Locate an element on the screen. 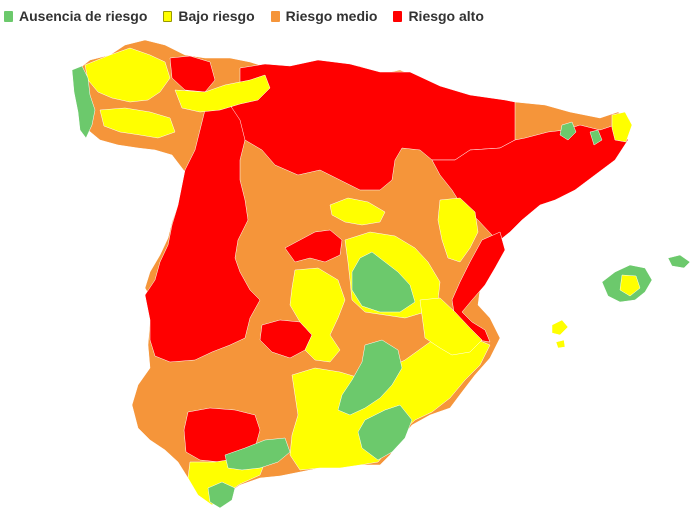 This screenshot has height=511, width=696. ausencia-cuenca is located at coordinates (383, 282).